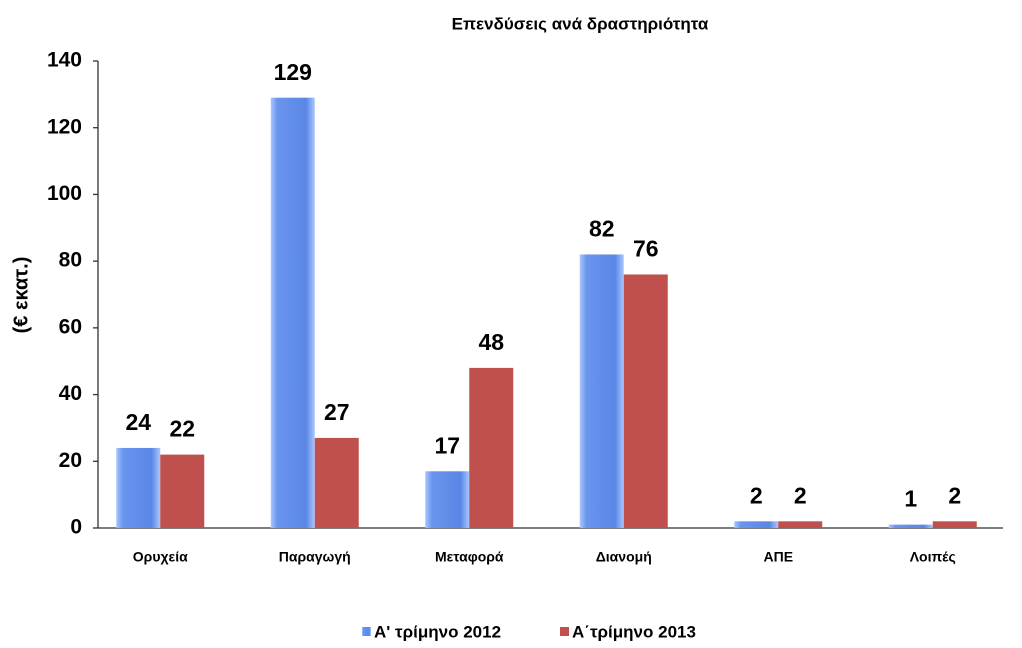 Image resolution: width=1022 pixels, height=648 pixels. Describe the element at coordinates (469, 557) in the screenshot. I see `x-tick-label: Μεταφορά` at that location.